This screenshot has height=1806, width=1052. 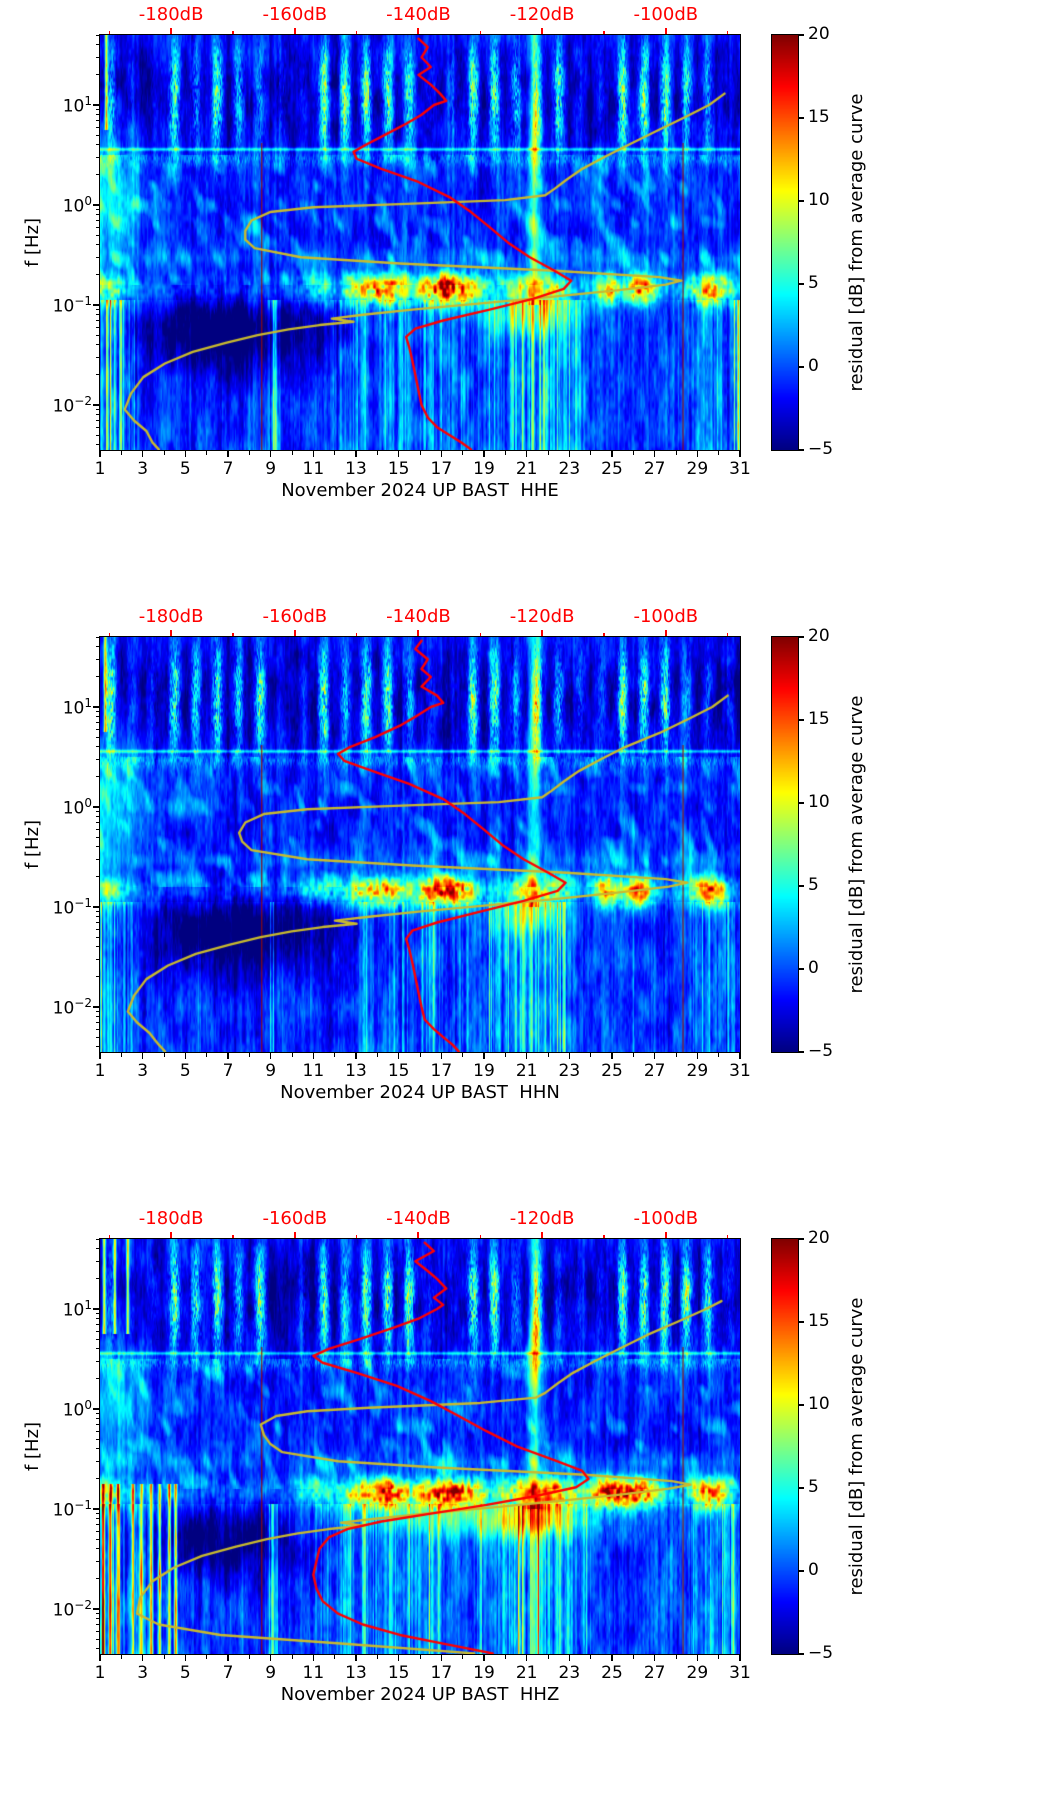 I want to click on colorbar-tick-label: 15, so click(x=819, y=719).